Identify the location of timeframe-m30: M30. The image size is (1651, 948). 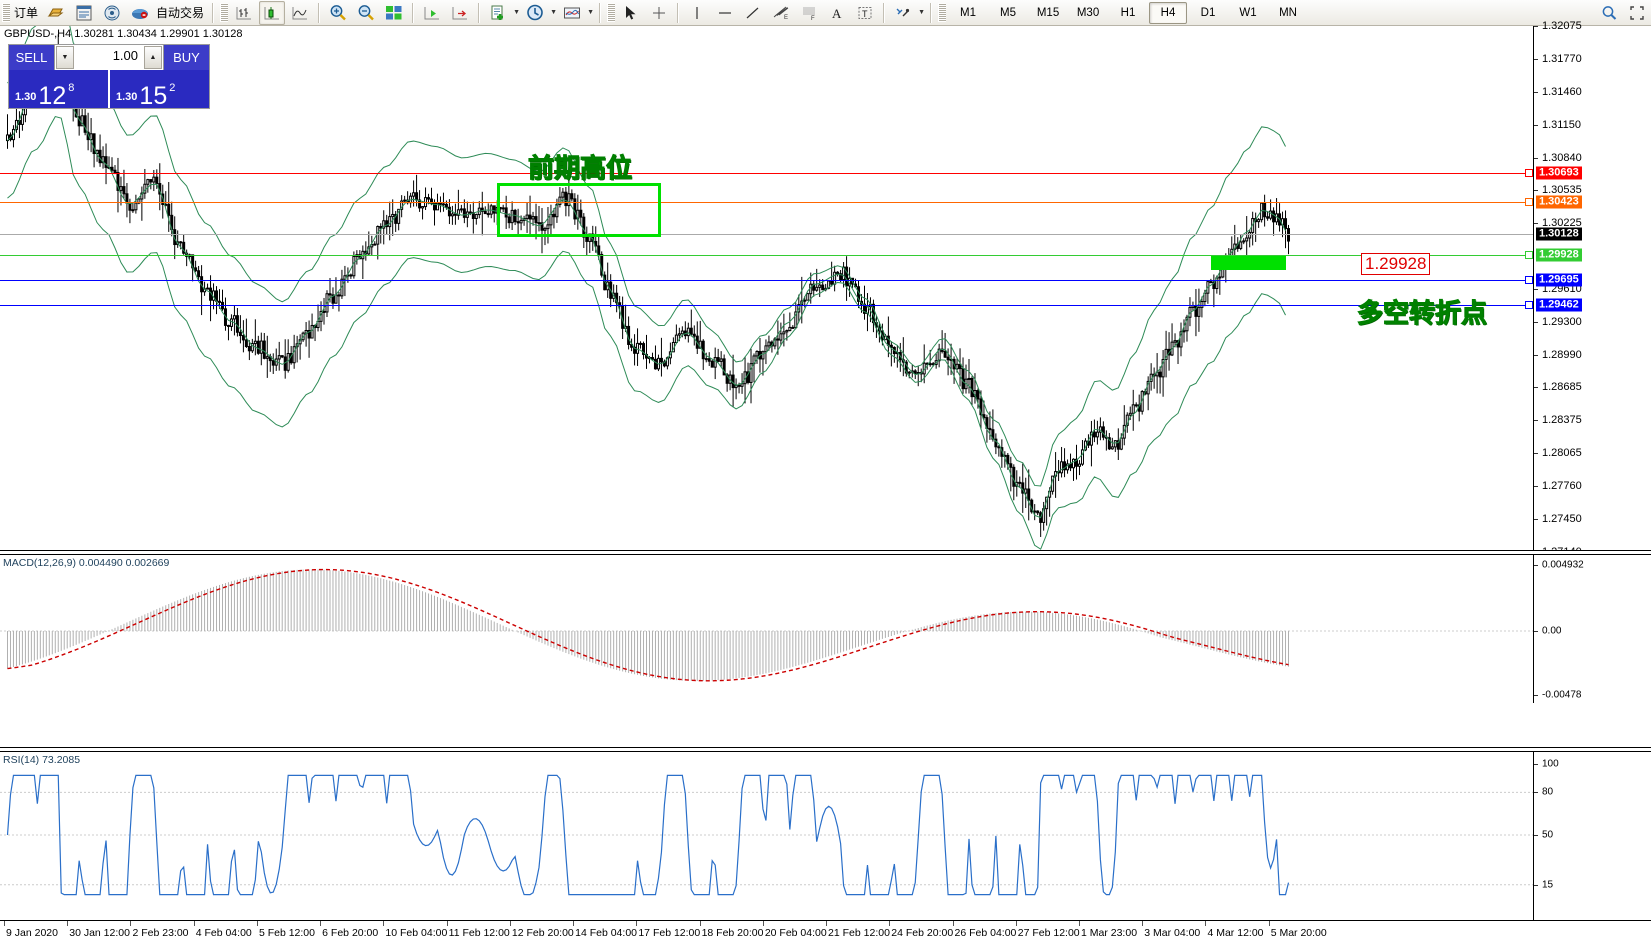
(1088, 12).